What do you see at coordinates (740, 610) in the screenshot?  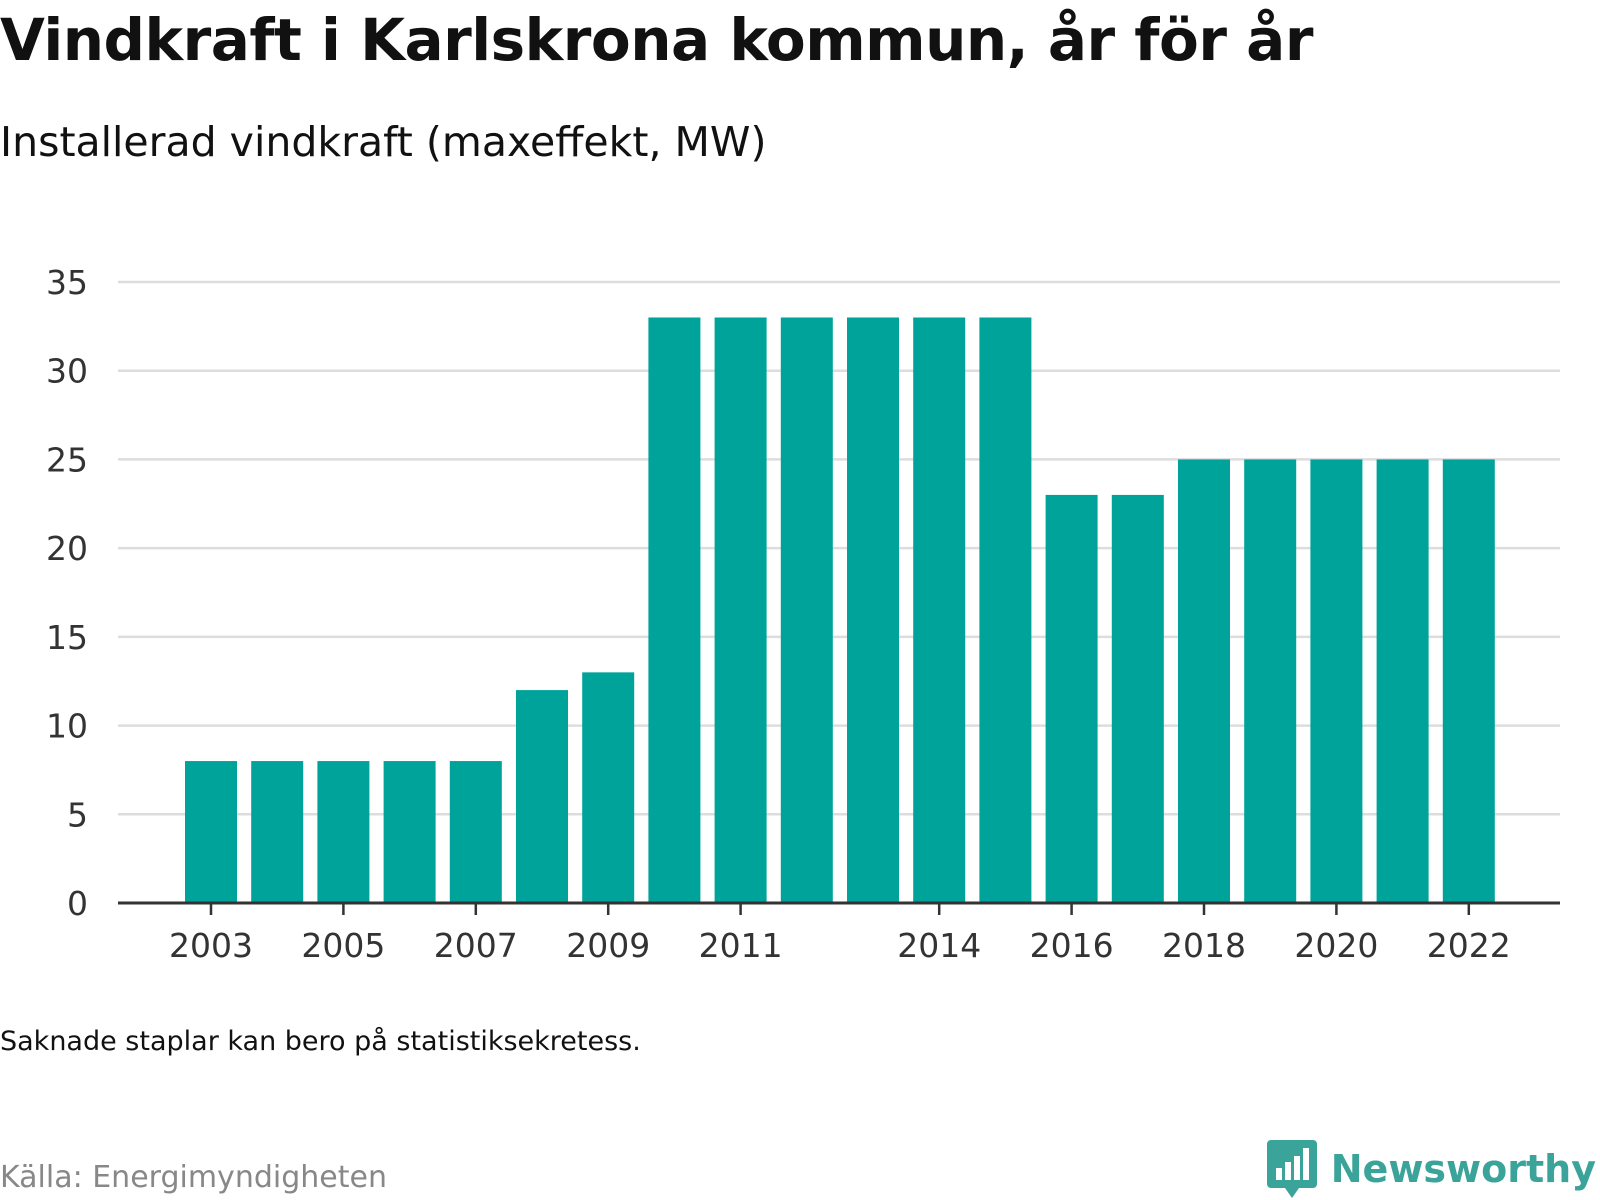 I see `bar-2011` at bounding box center [740, 610].